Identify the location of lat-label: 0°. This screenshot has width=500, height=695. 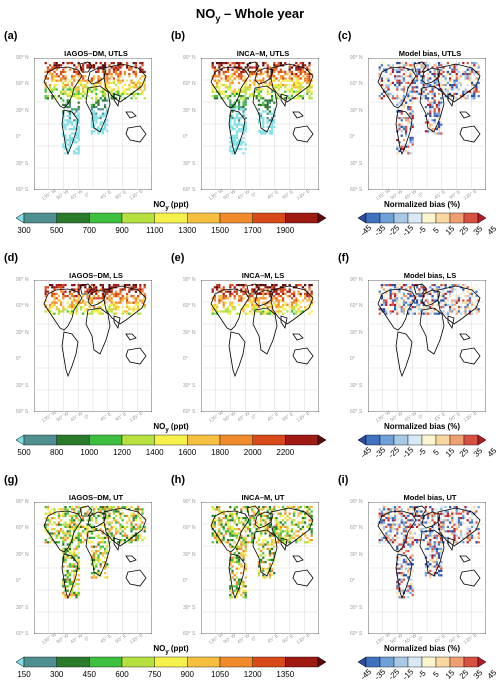
(18, 581).